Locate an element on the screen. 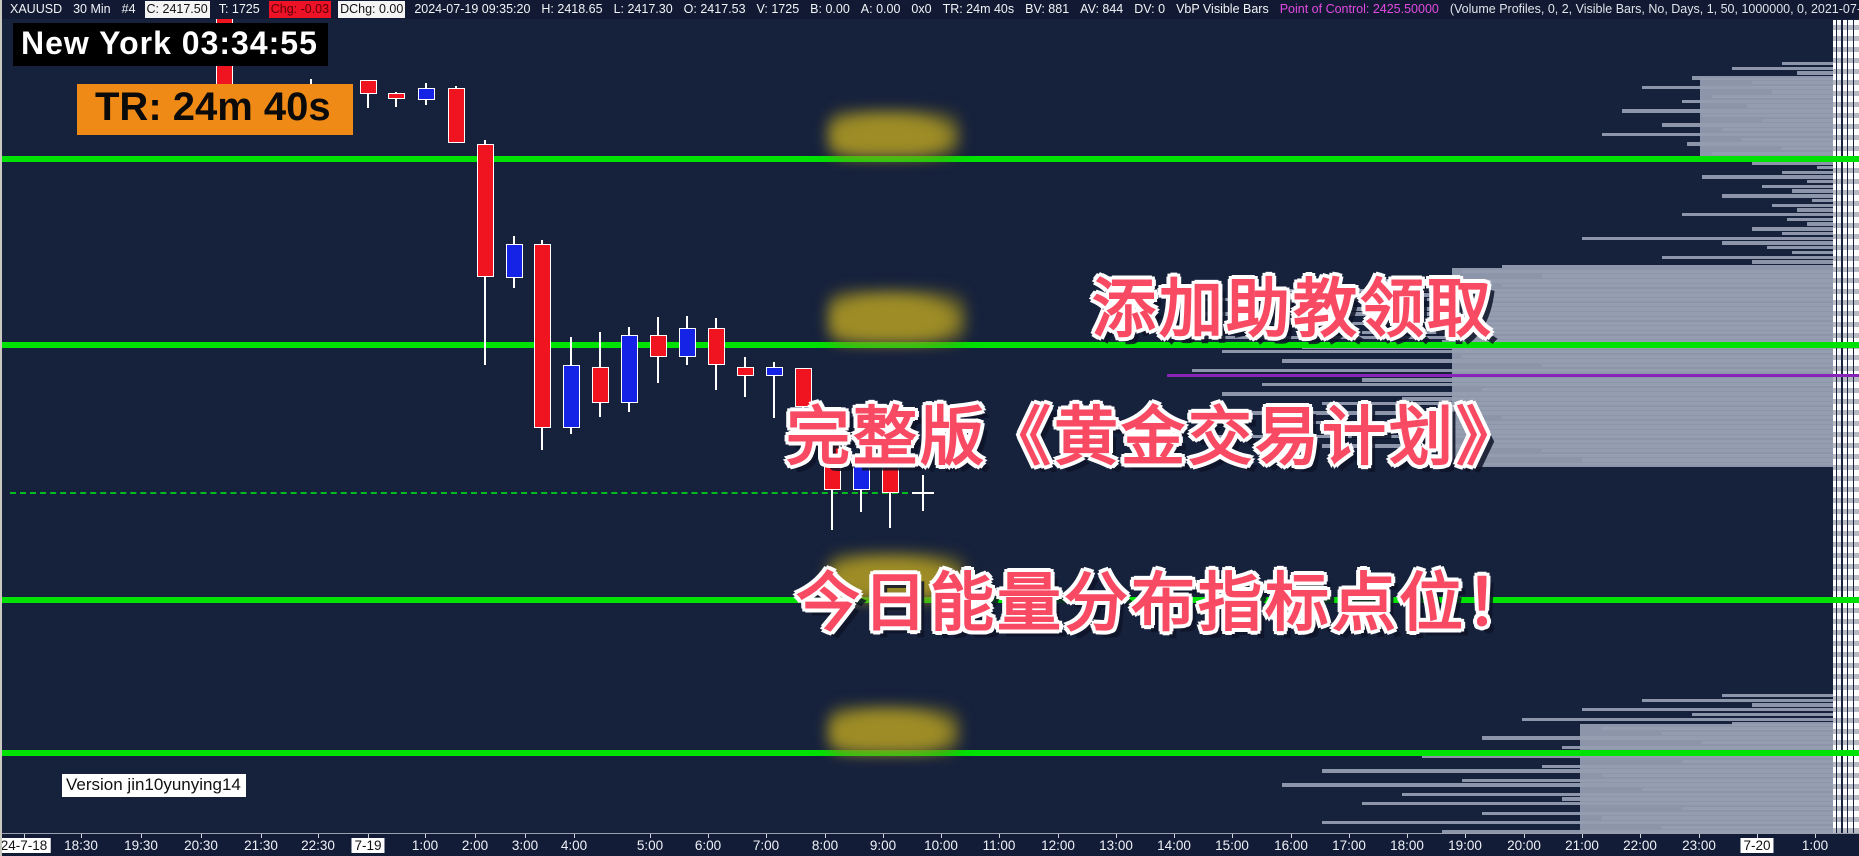  current-price-marker-h is located at coordinates (923, 493).